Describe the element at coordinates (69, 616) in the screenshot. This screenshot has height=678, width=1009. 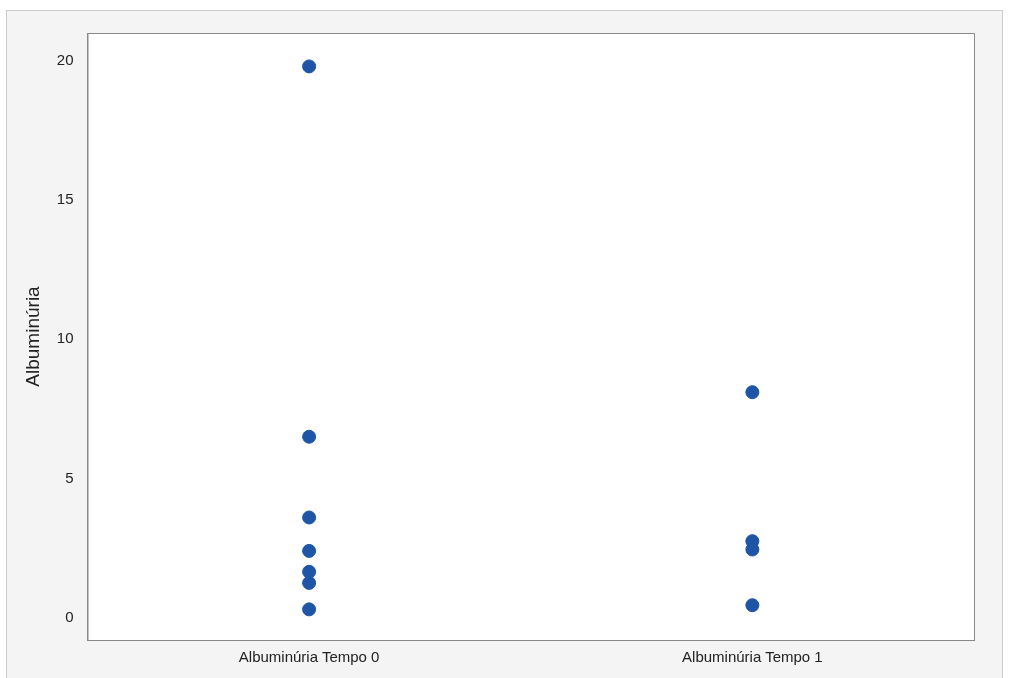
I see `y-tick-label: 0` at that location.